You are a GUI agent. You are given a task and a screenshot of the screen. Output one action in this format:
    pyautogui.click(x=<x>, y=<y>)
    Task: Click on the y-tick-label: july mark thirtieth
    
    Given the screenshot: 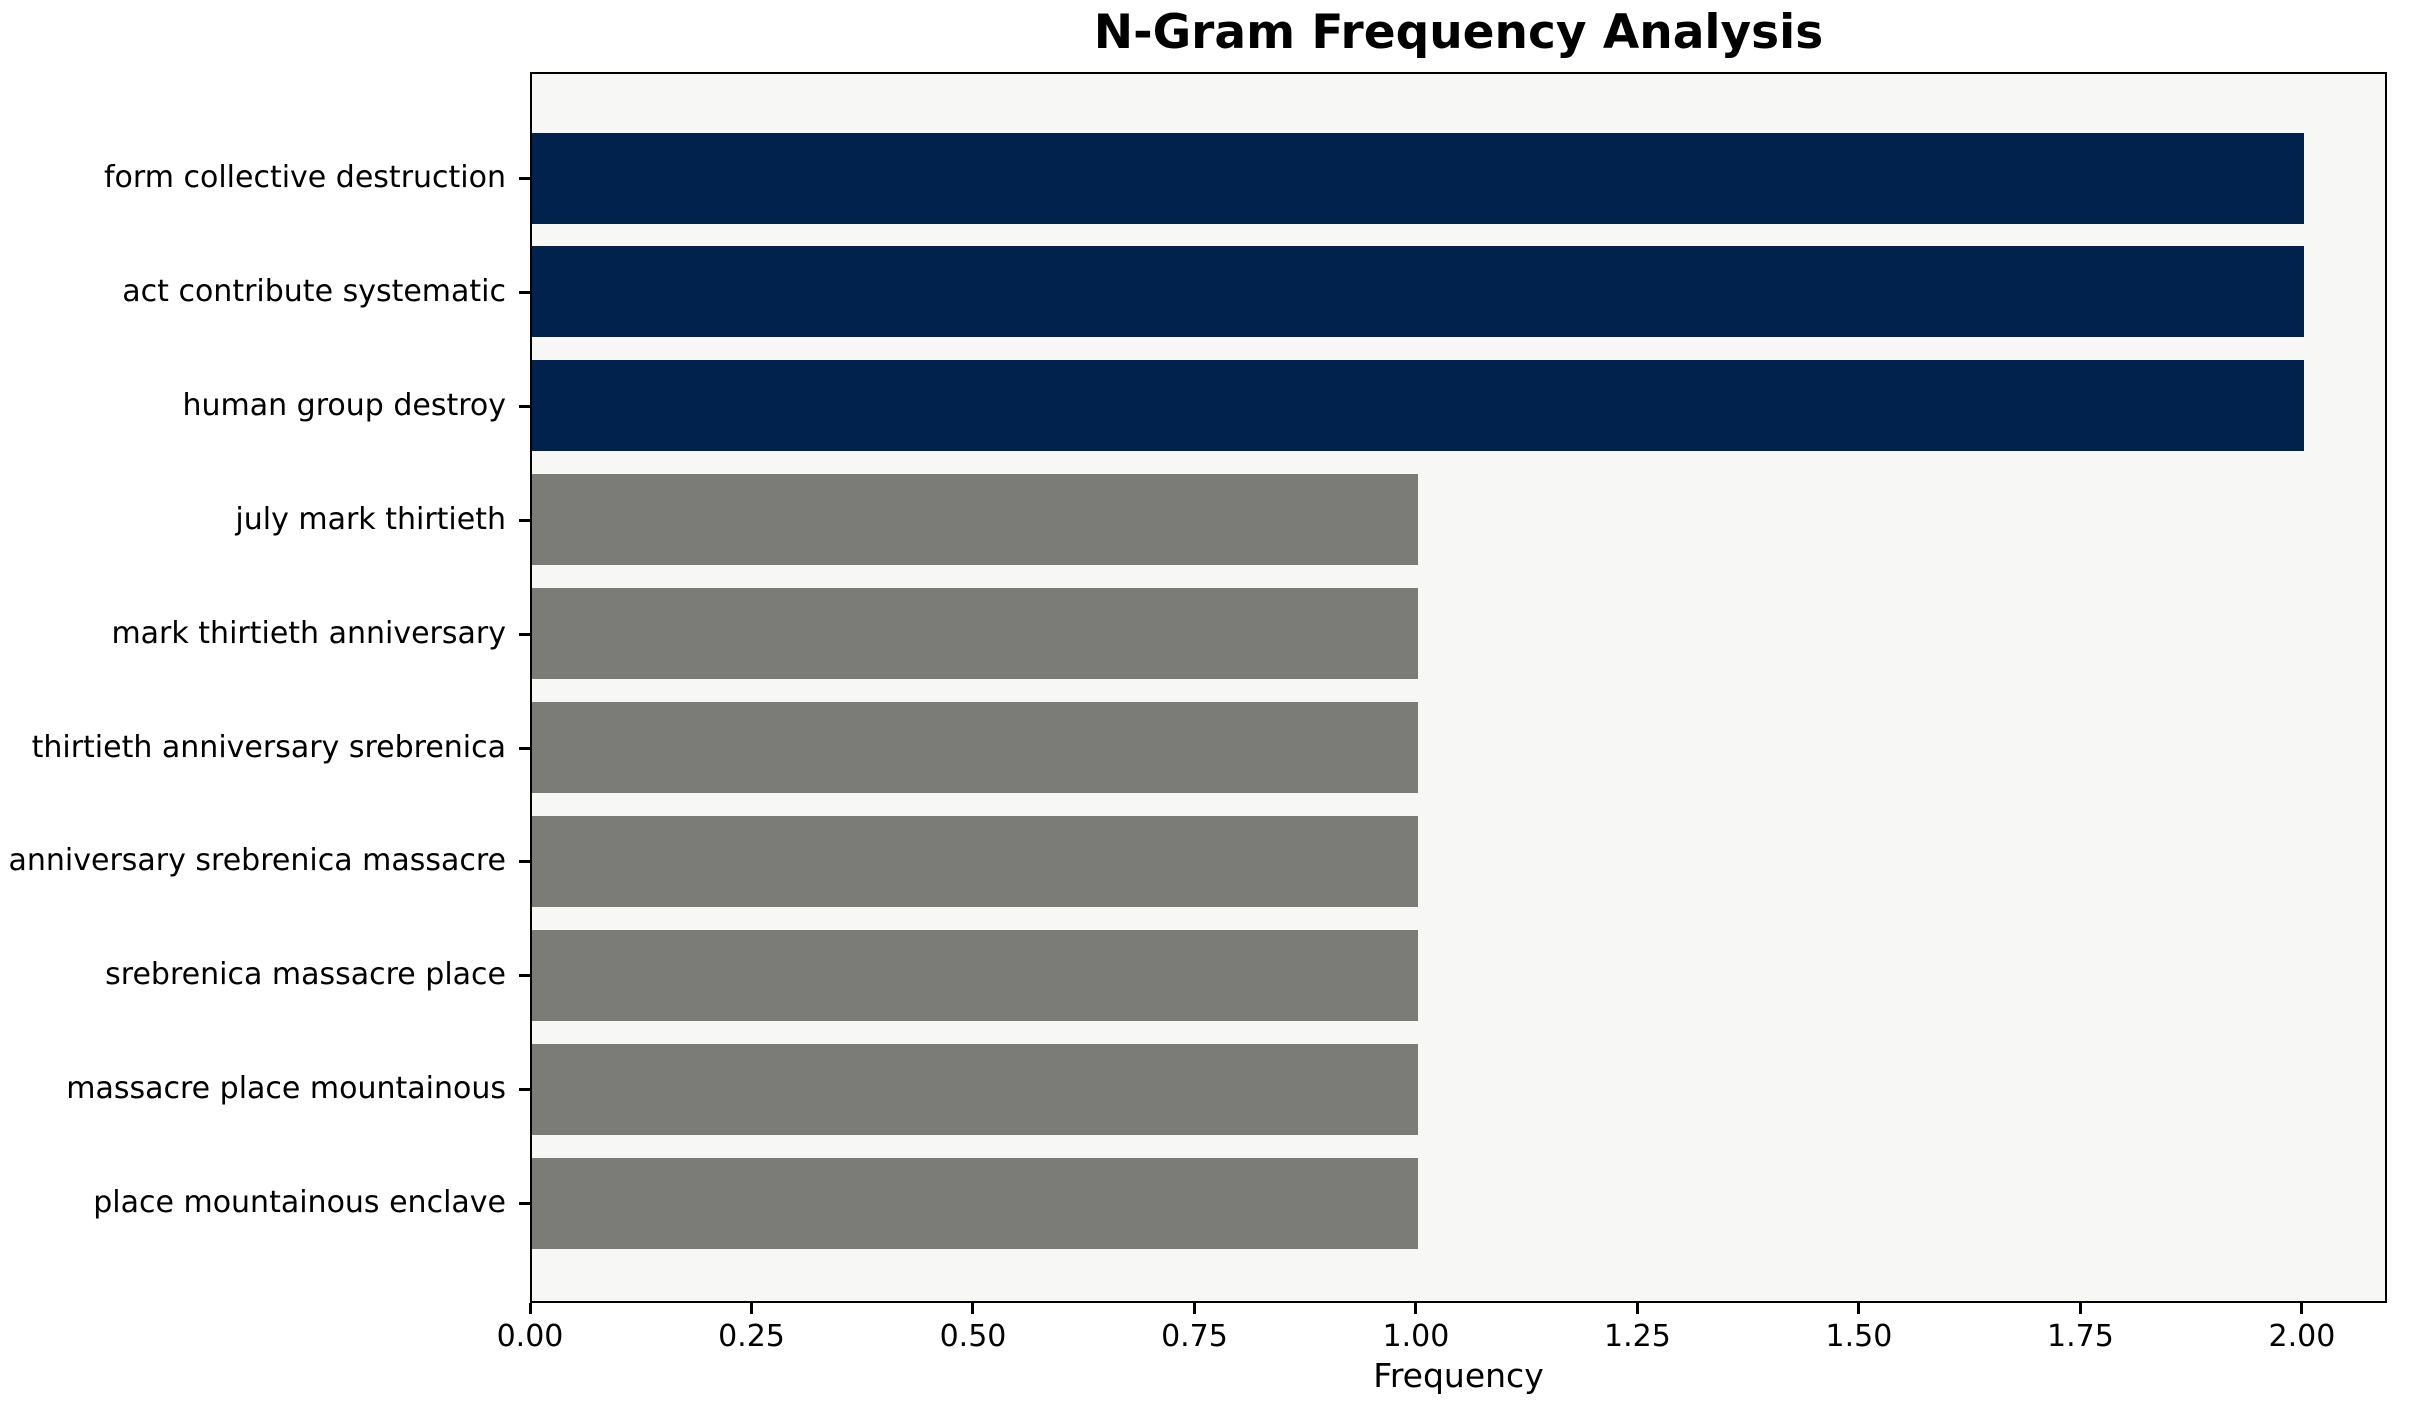 What is the action you would take?
    pyautogui.click(x=370, y=519)
    